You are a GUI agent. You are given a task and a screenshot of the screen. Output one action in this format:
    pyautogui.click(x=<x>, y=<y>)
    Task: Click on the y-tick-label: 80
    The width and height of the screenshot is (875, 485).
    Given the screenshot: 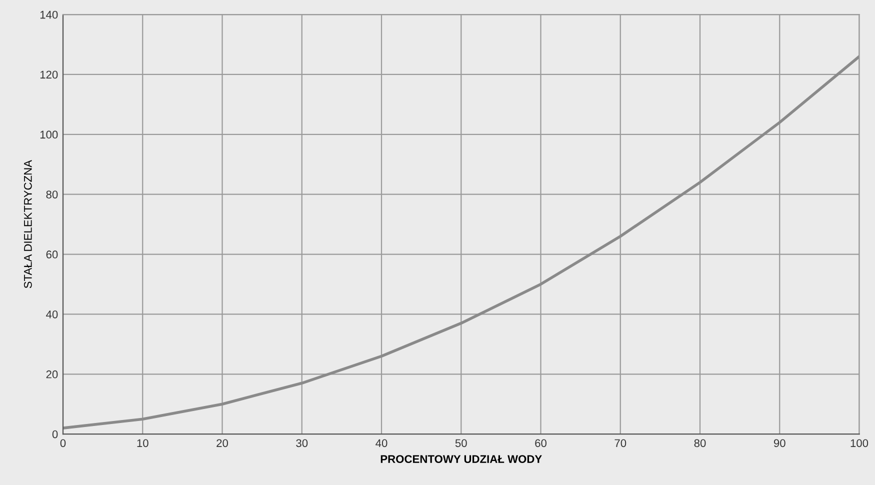 What is the action you would take?
    pyautogui.click(x=52, y=194)
    